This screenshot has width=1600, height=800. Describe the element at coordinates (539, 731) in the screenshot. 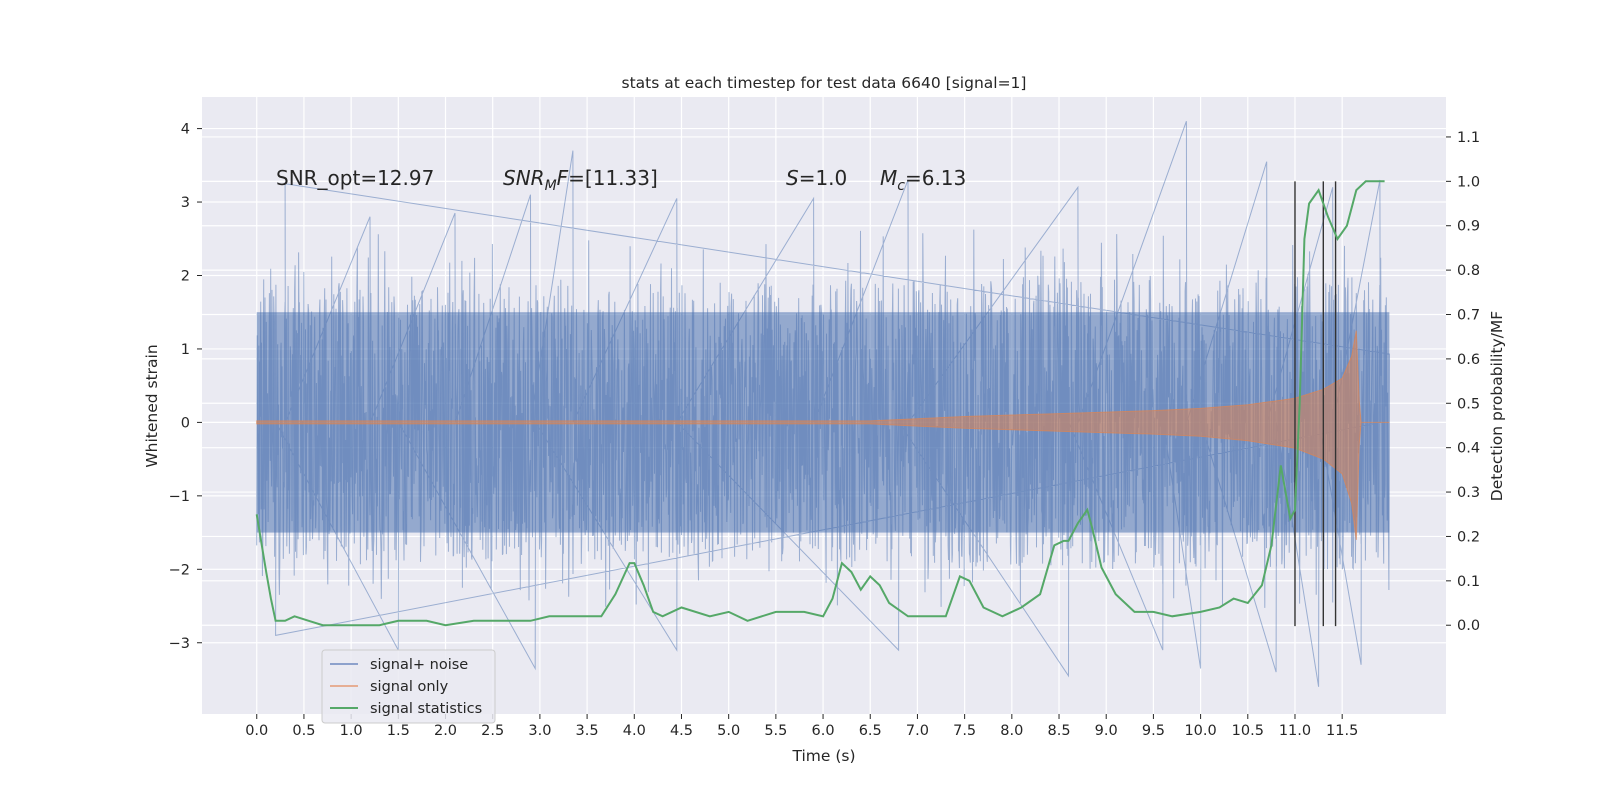

I see `x-tick-label: 3.0` at that location.